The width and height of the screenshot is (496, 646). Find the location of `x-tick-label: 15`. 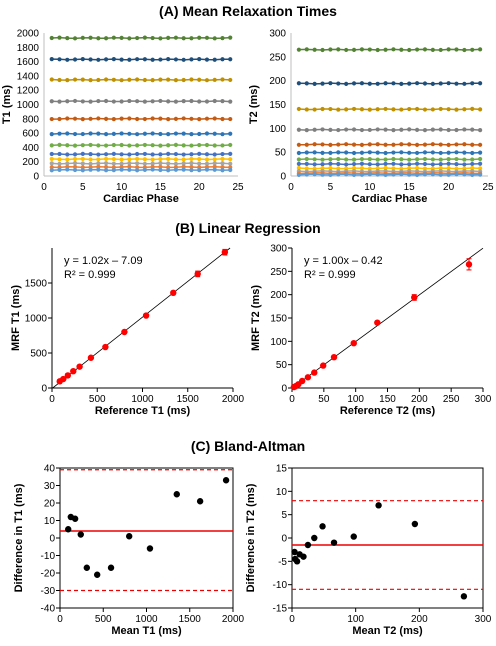

x-tick-label: 15 is located at coordinates (410, 187).